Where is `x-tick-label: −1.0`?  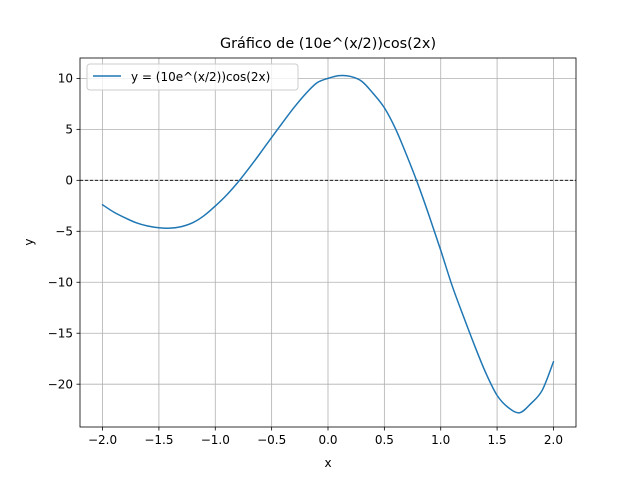 x-tick-label: −1.0 is located at coordinates (215, 440).